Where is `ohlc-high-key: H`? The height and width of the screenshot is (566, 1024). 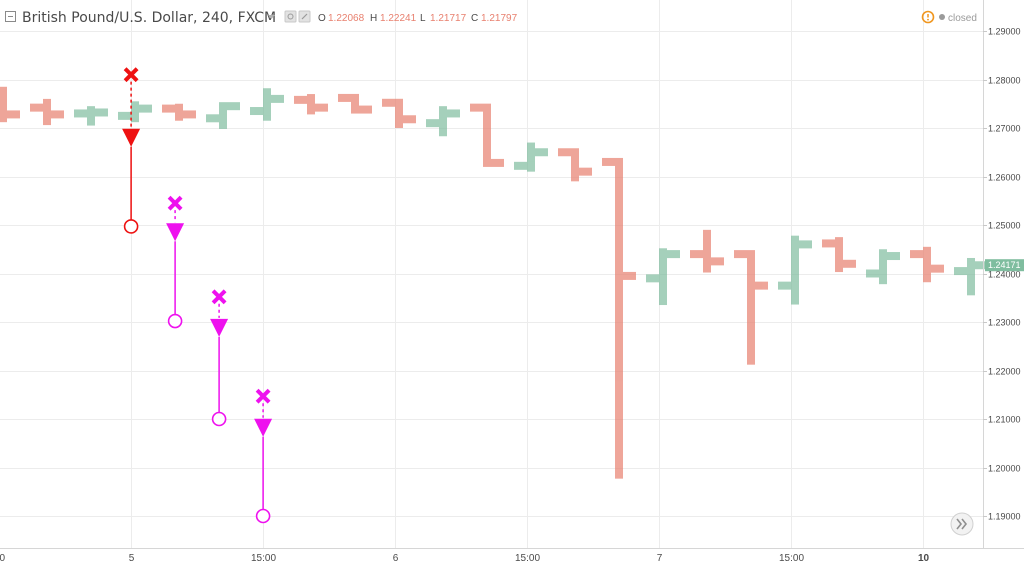
ohlc-high-key: H is located at coordinates (373, 18).